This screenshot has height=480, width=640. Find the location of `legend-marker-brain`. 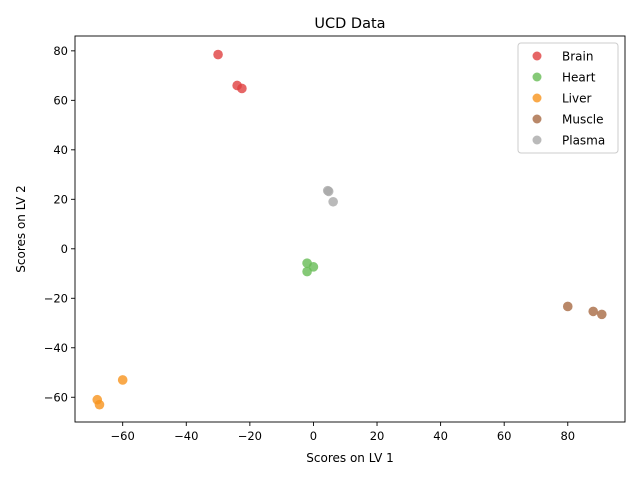

legend-marker-brain is located at coordinates (537, 56).